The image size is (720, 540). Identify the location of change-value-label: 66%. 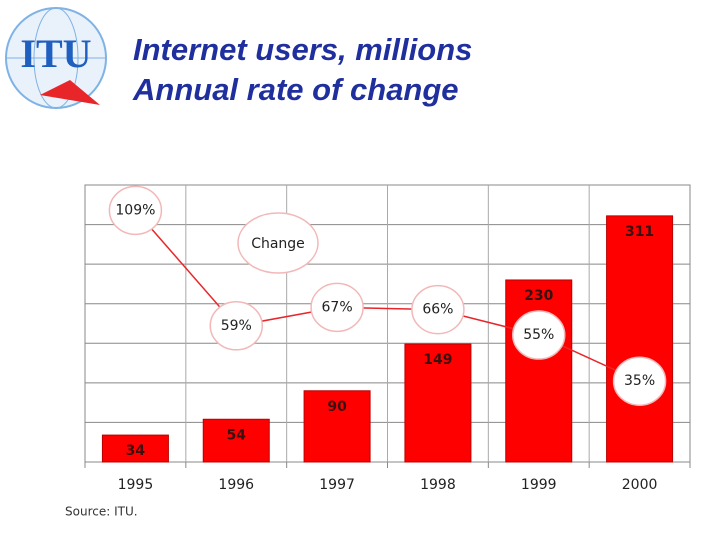
(437, 310).